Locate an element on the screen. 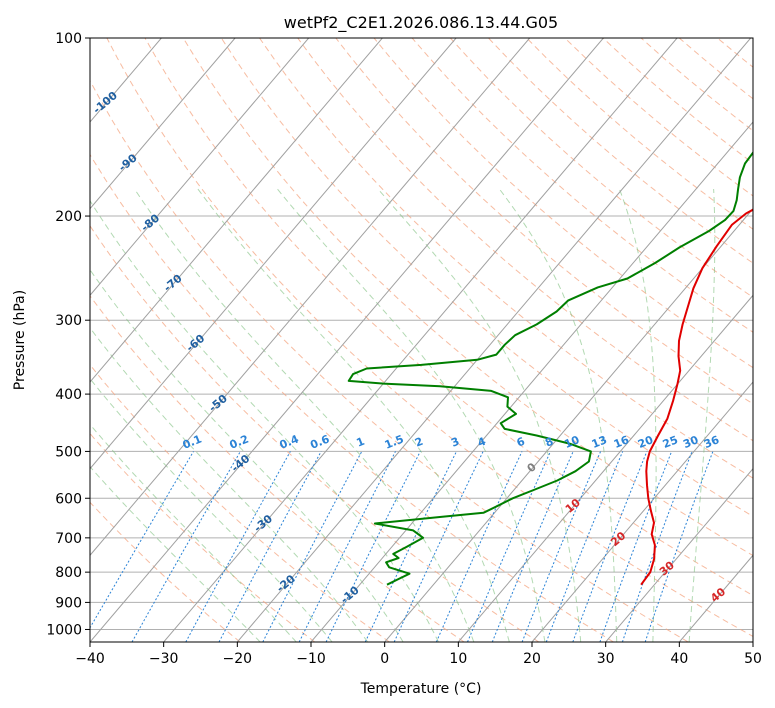 The height and width of the screenshot is (708, 775). y-tick-label: 700 is located at coordinates (68, 539).